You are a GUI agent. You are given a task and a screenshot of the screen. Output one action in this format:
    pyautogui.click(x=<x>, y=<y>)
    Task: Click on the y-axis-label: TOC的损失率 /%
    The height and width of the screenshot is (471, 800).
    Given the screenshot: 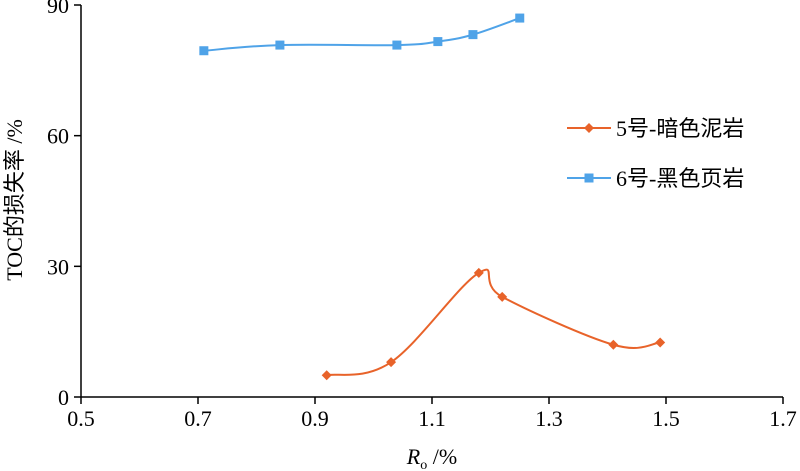 What is the action you would take?
    pyautogui.click(x=14, y=200)
    